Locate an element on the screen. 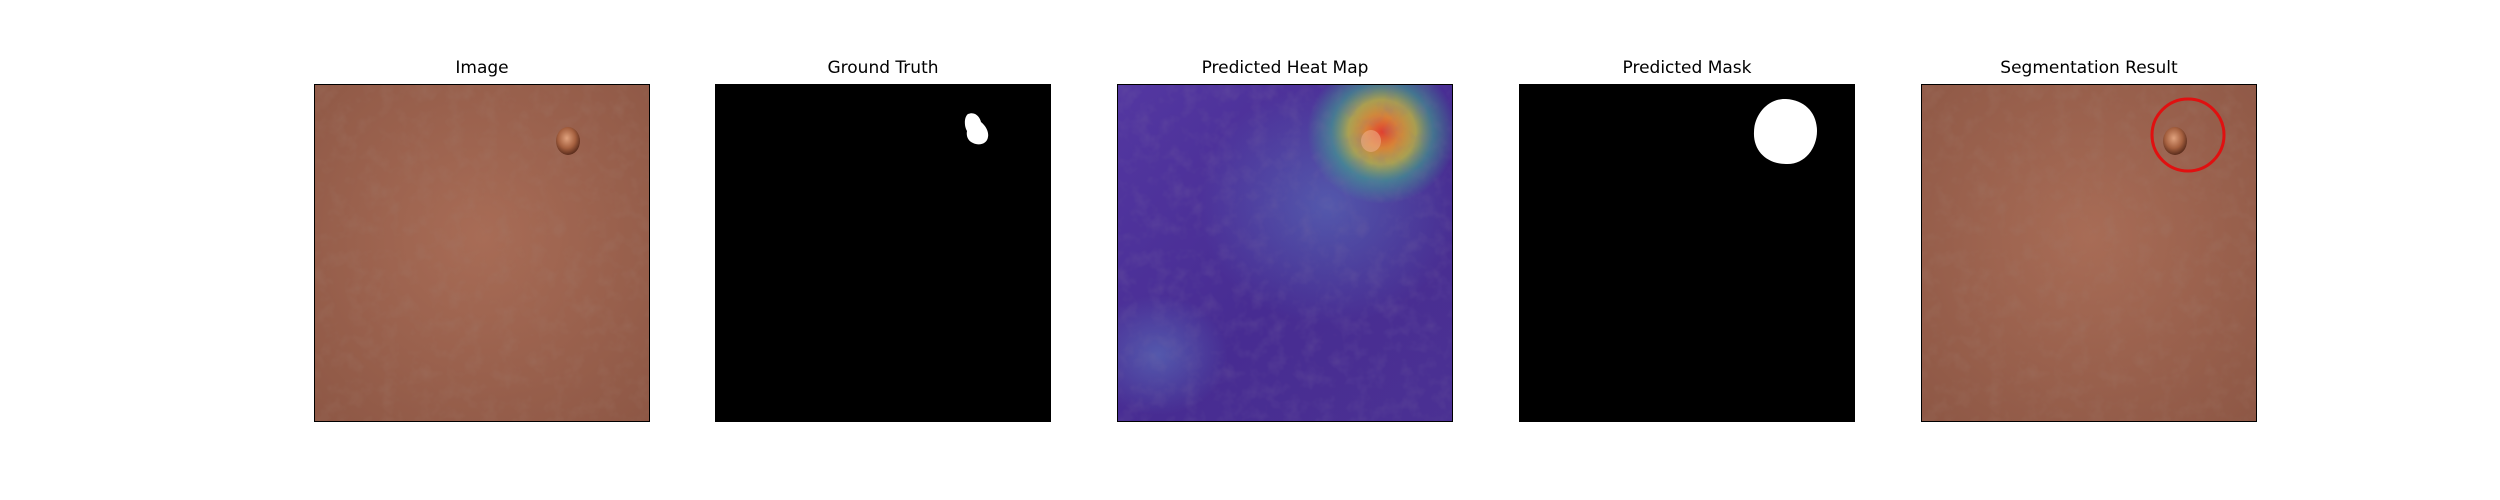  panel-segmentation-result: Segmentation Result is located at coordinates (2089, 250).